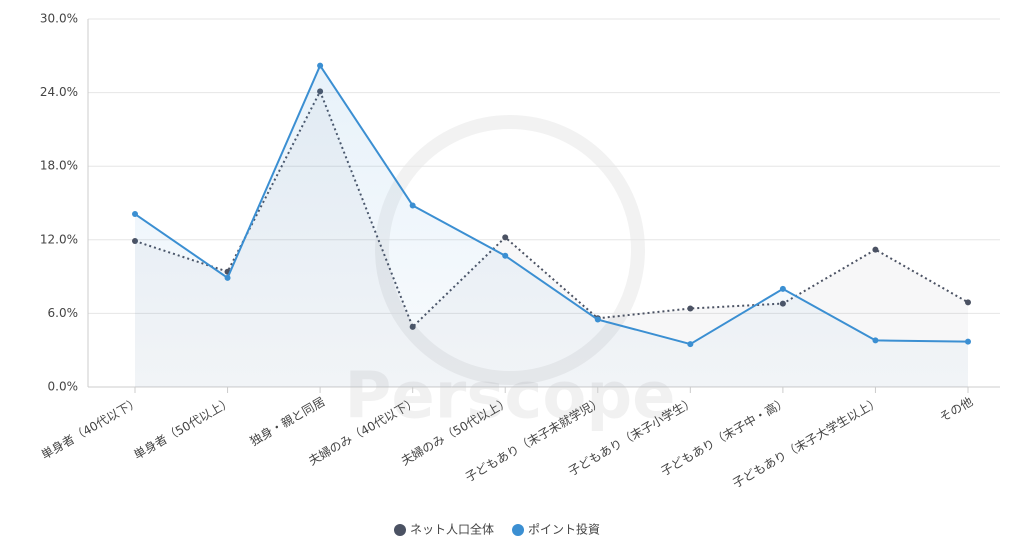  I want to click on x-tick-label: 子どもあり（末子大学生以上）, so click(806, 442).